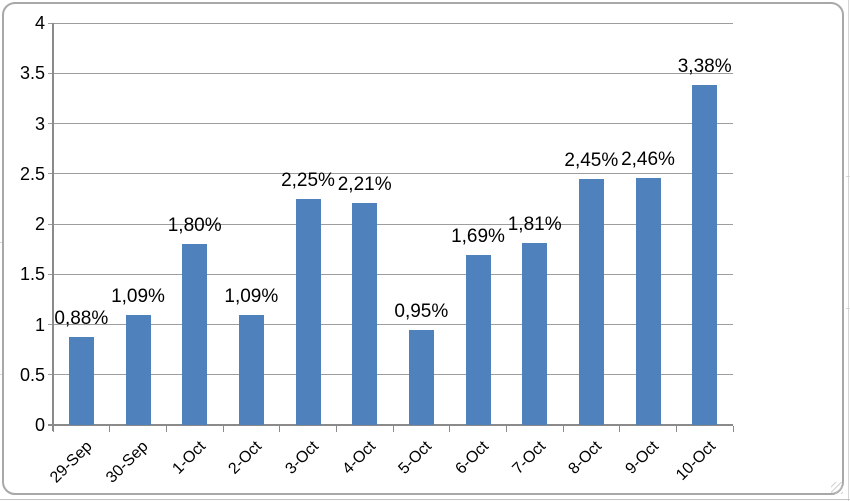  Describe the element at coordinates (39, 224) in the screenshot. I see `y-axis-tick-label: 2` at that location.